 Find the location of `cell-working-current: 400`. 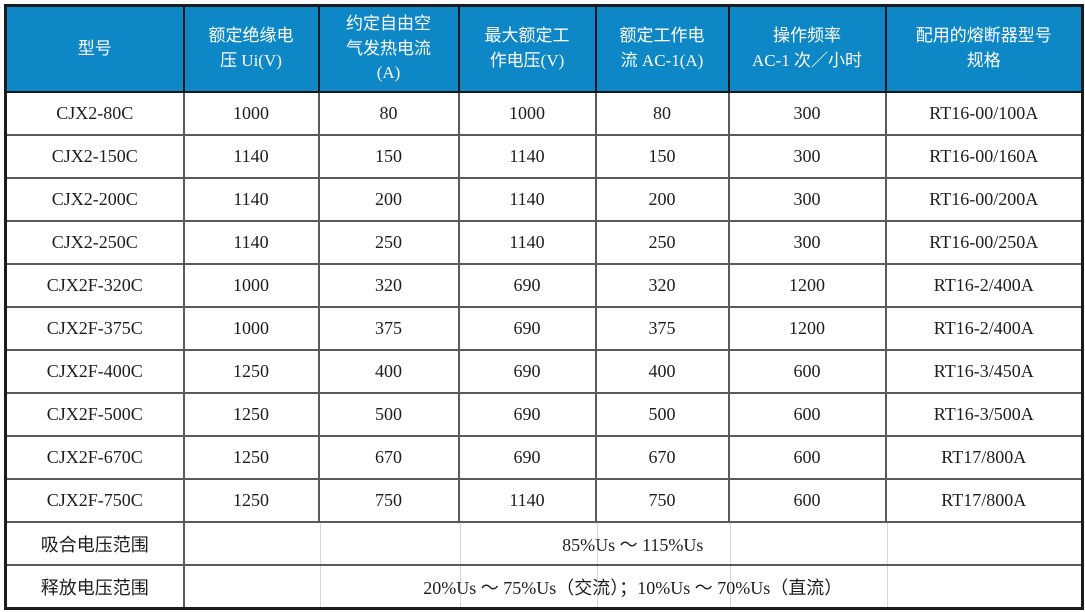

cell-working-current: 400 is located at coordinates (662, 371).